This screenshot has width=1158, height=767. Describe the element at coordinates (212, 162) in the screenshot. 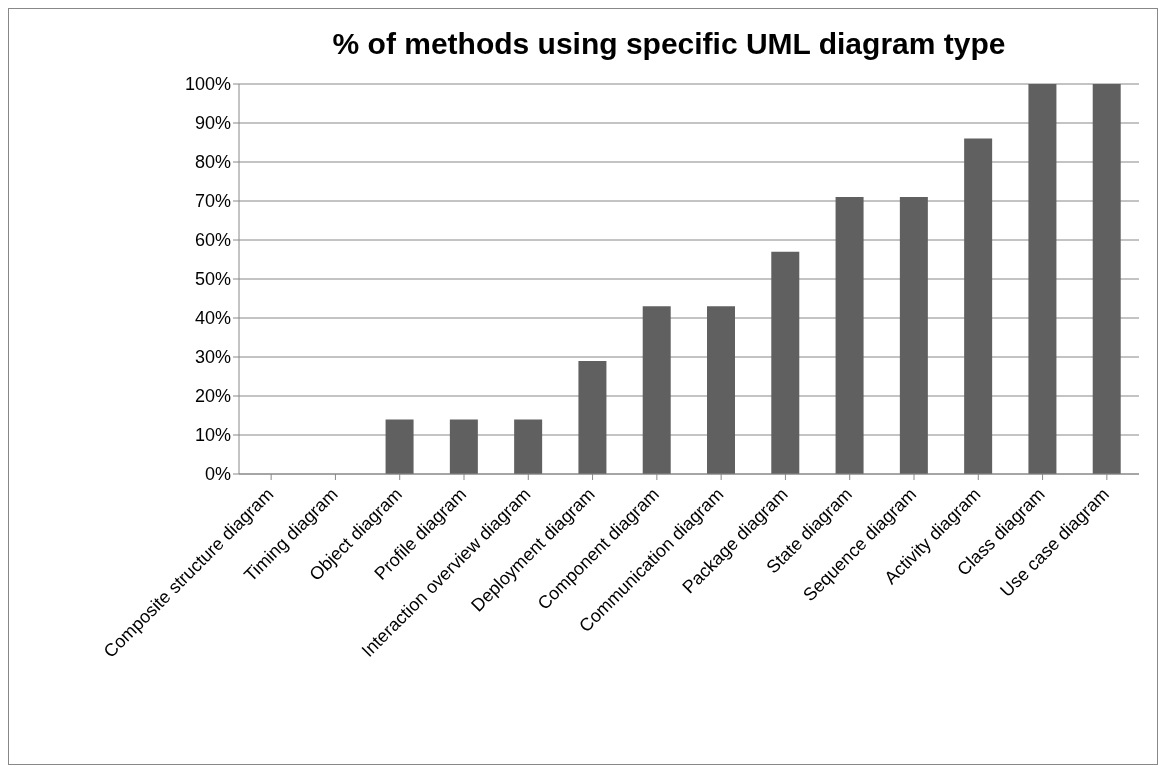

I see `y-tick-label: 80%` at that location.